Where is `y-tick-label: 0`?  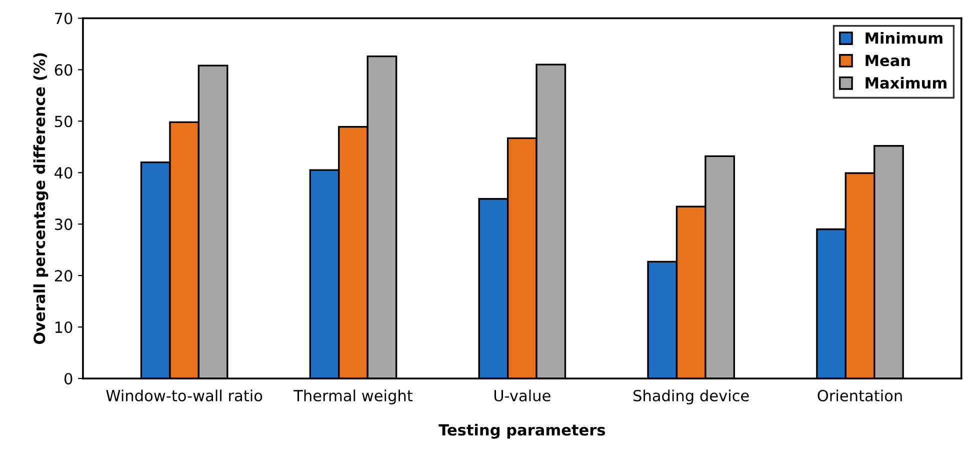
y-tick-label: 0 is located at coordinates (68, 378).